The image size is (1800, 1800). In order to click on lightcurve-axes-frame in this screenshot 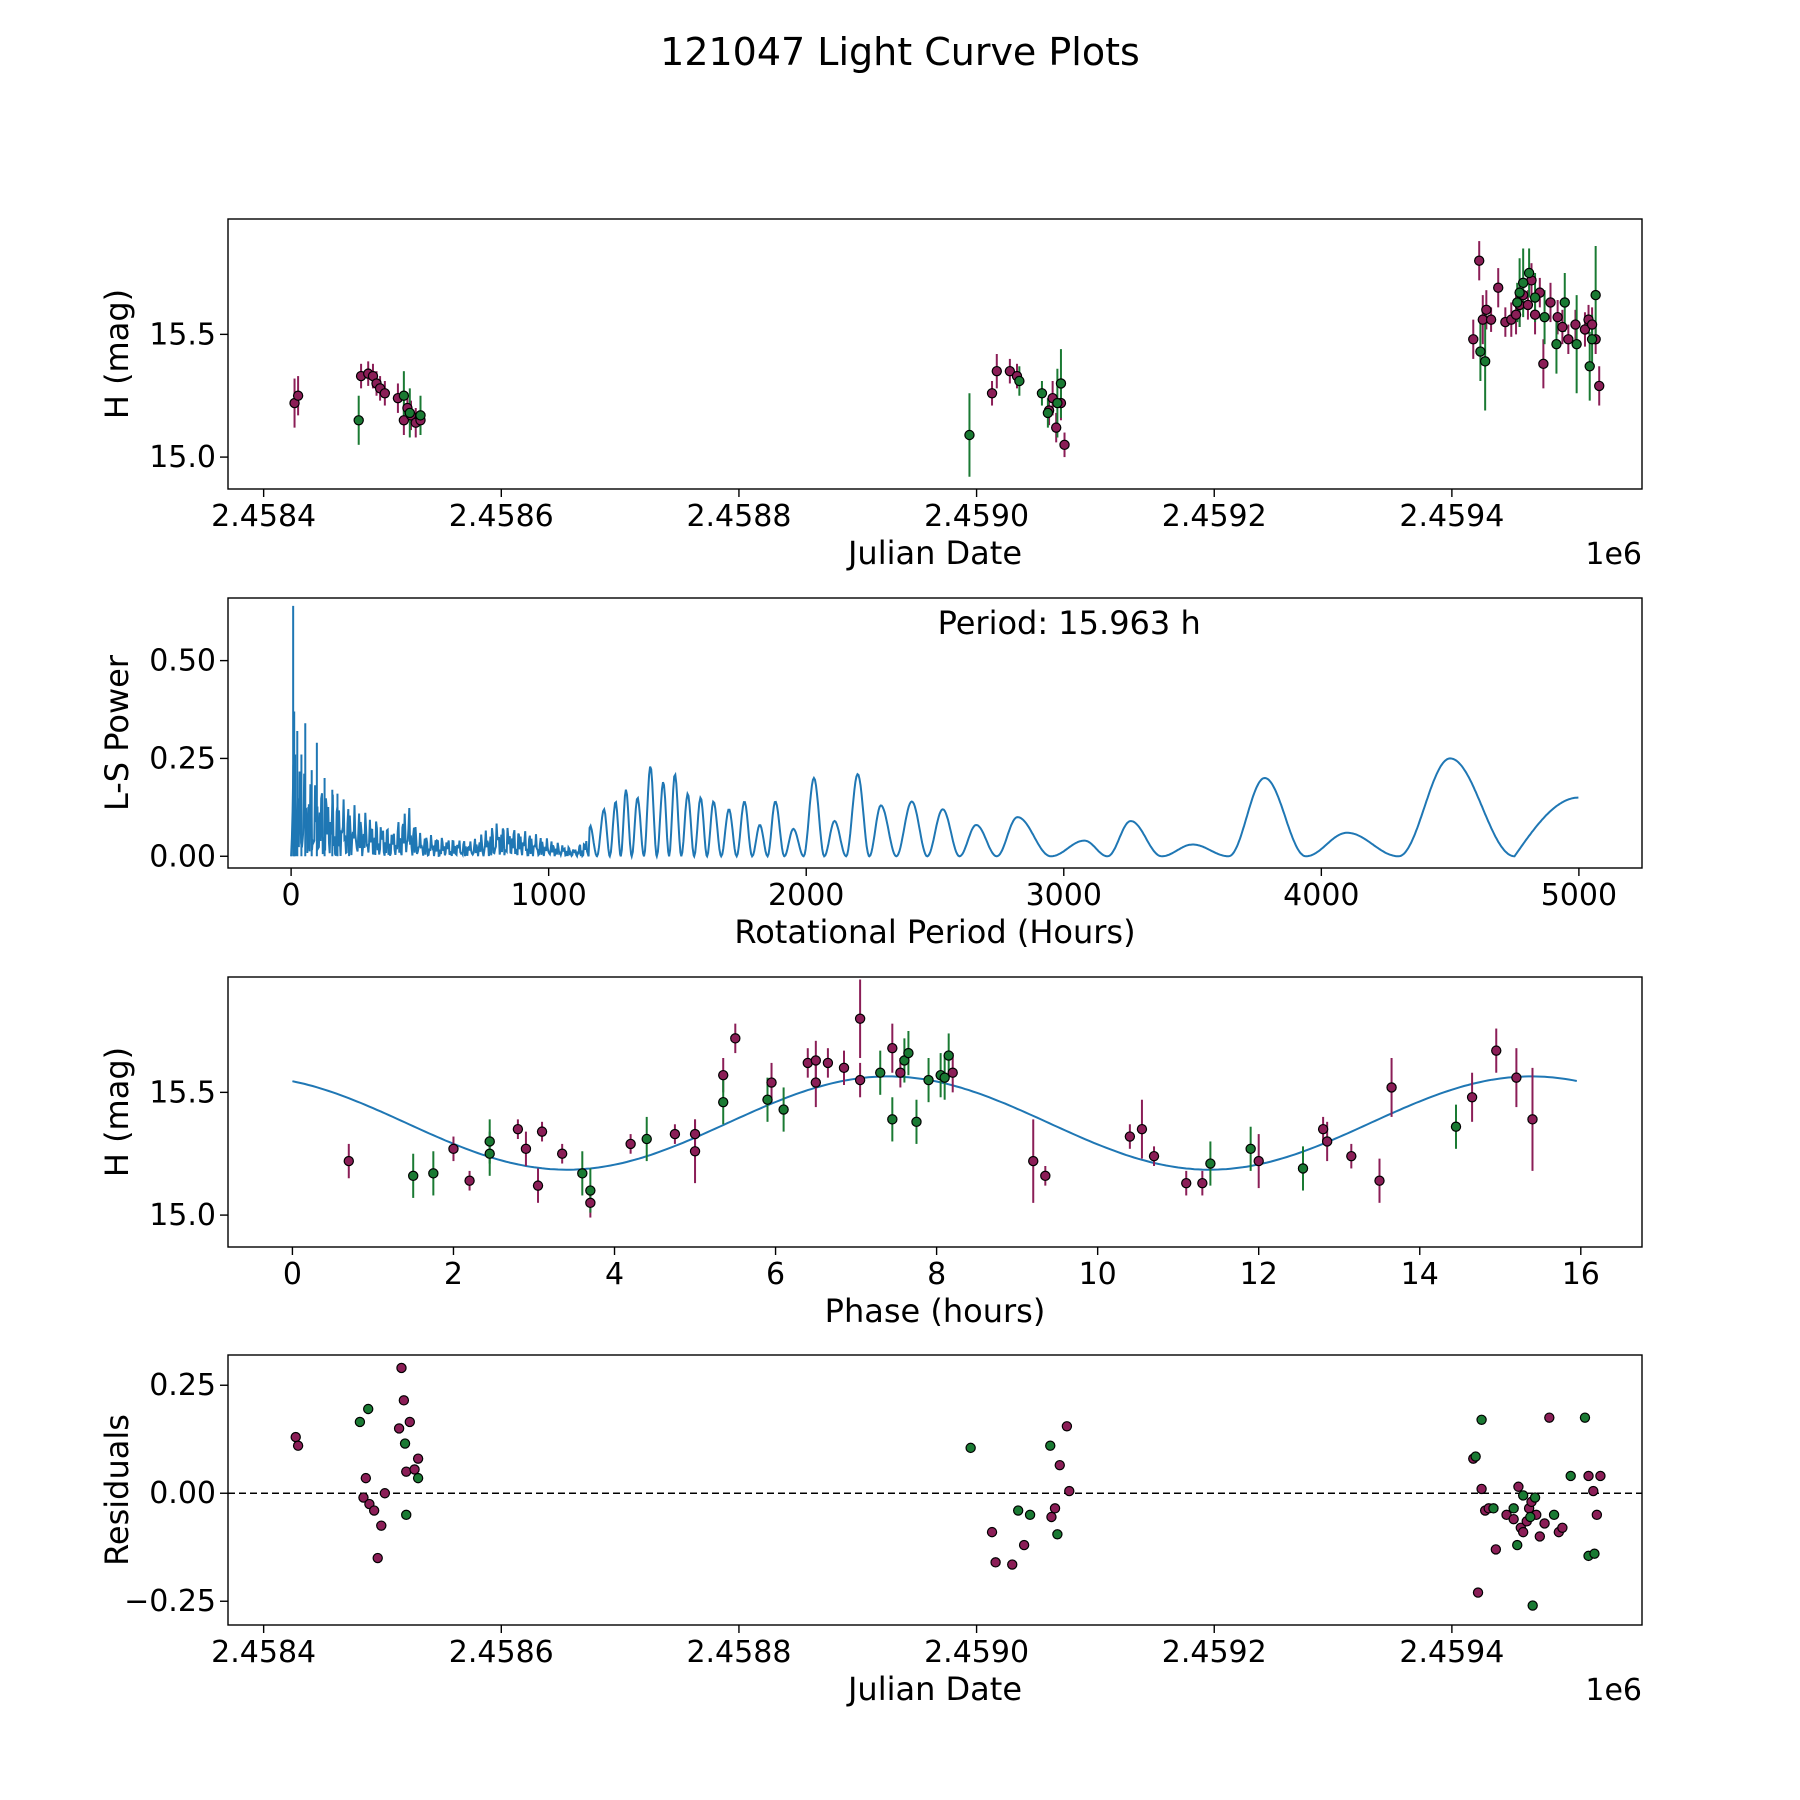, I will do `click(935, 354)`.